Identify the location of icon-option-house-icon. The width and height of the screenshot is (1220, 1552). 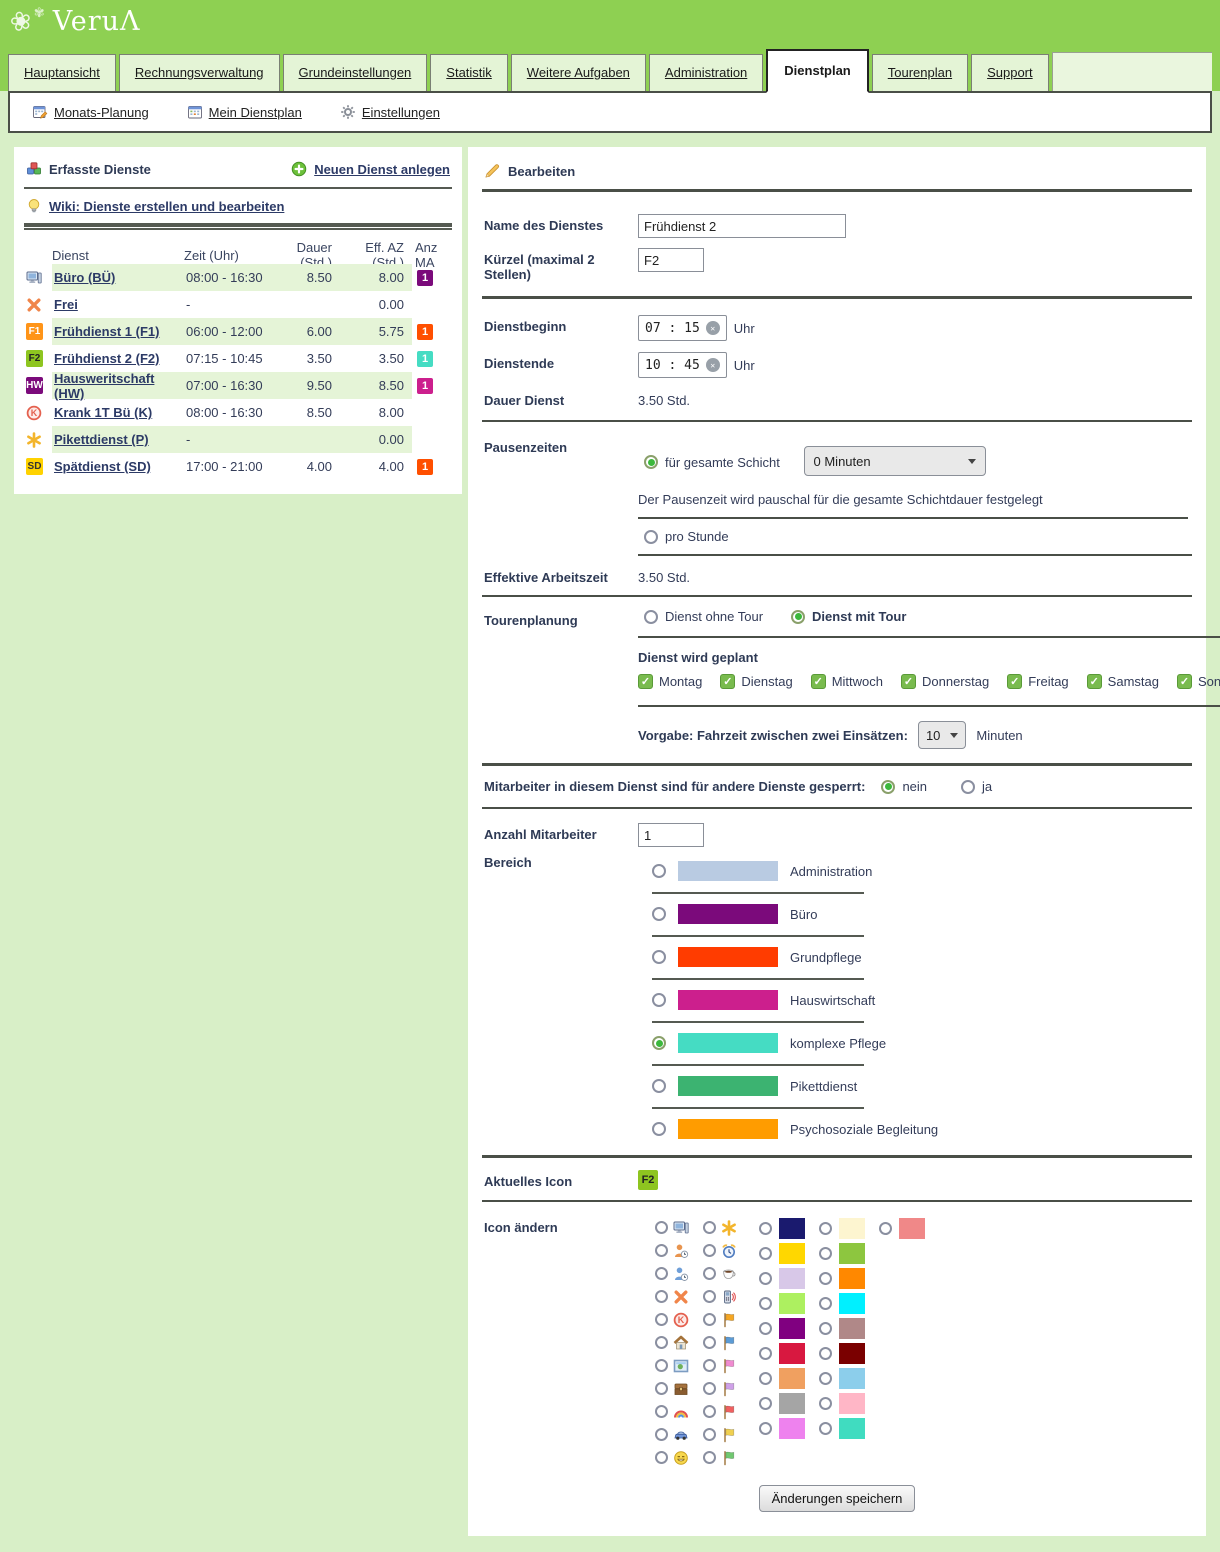
(672, 1342).